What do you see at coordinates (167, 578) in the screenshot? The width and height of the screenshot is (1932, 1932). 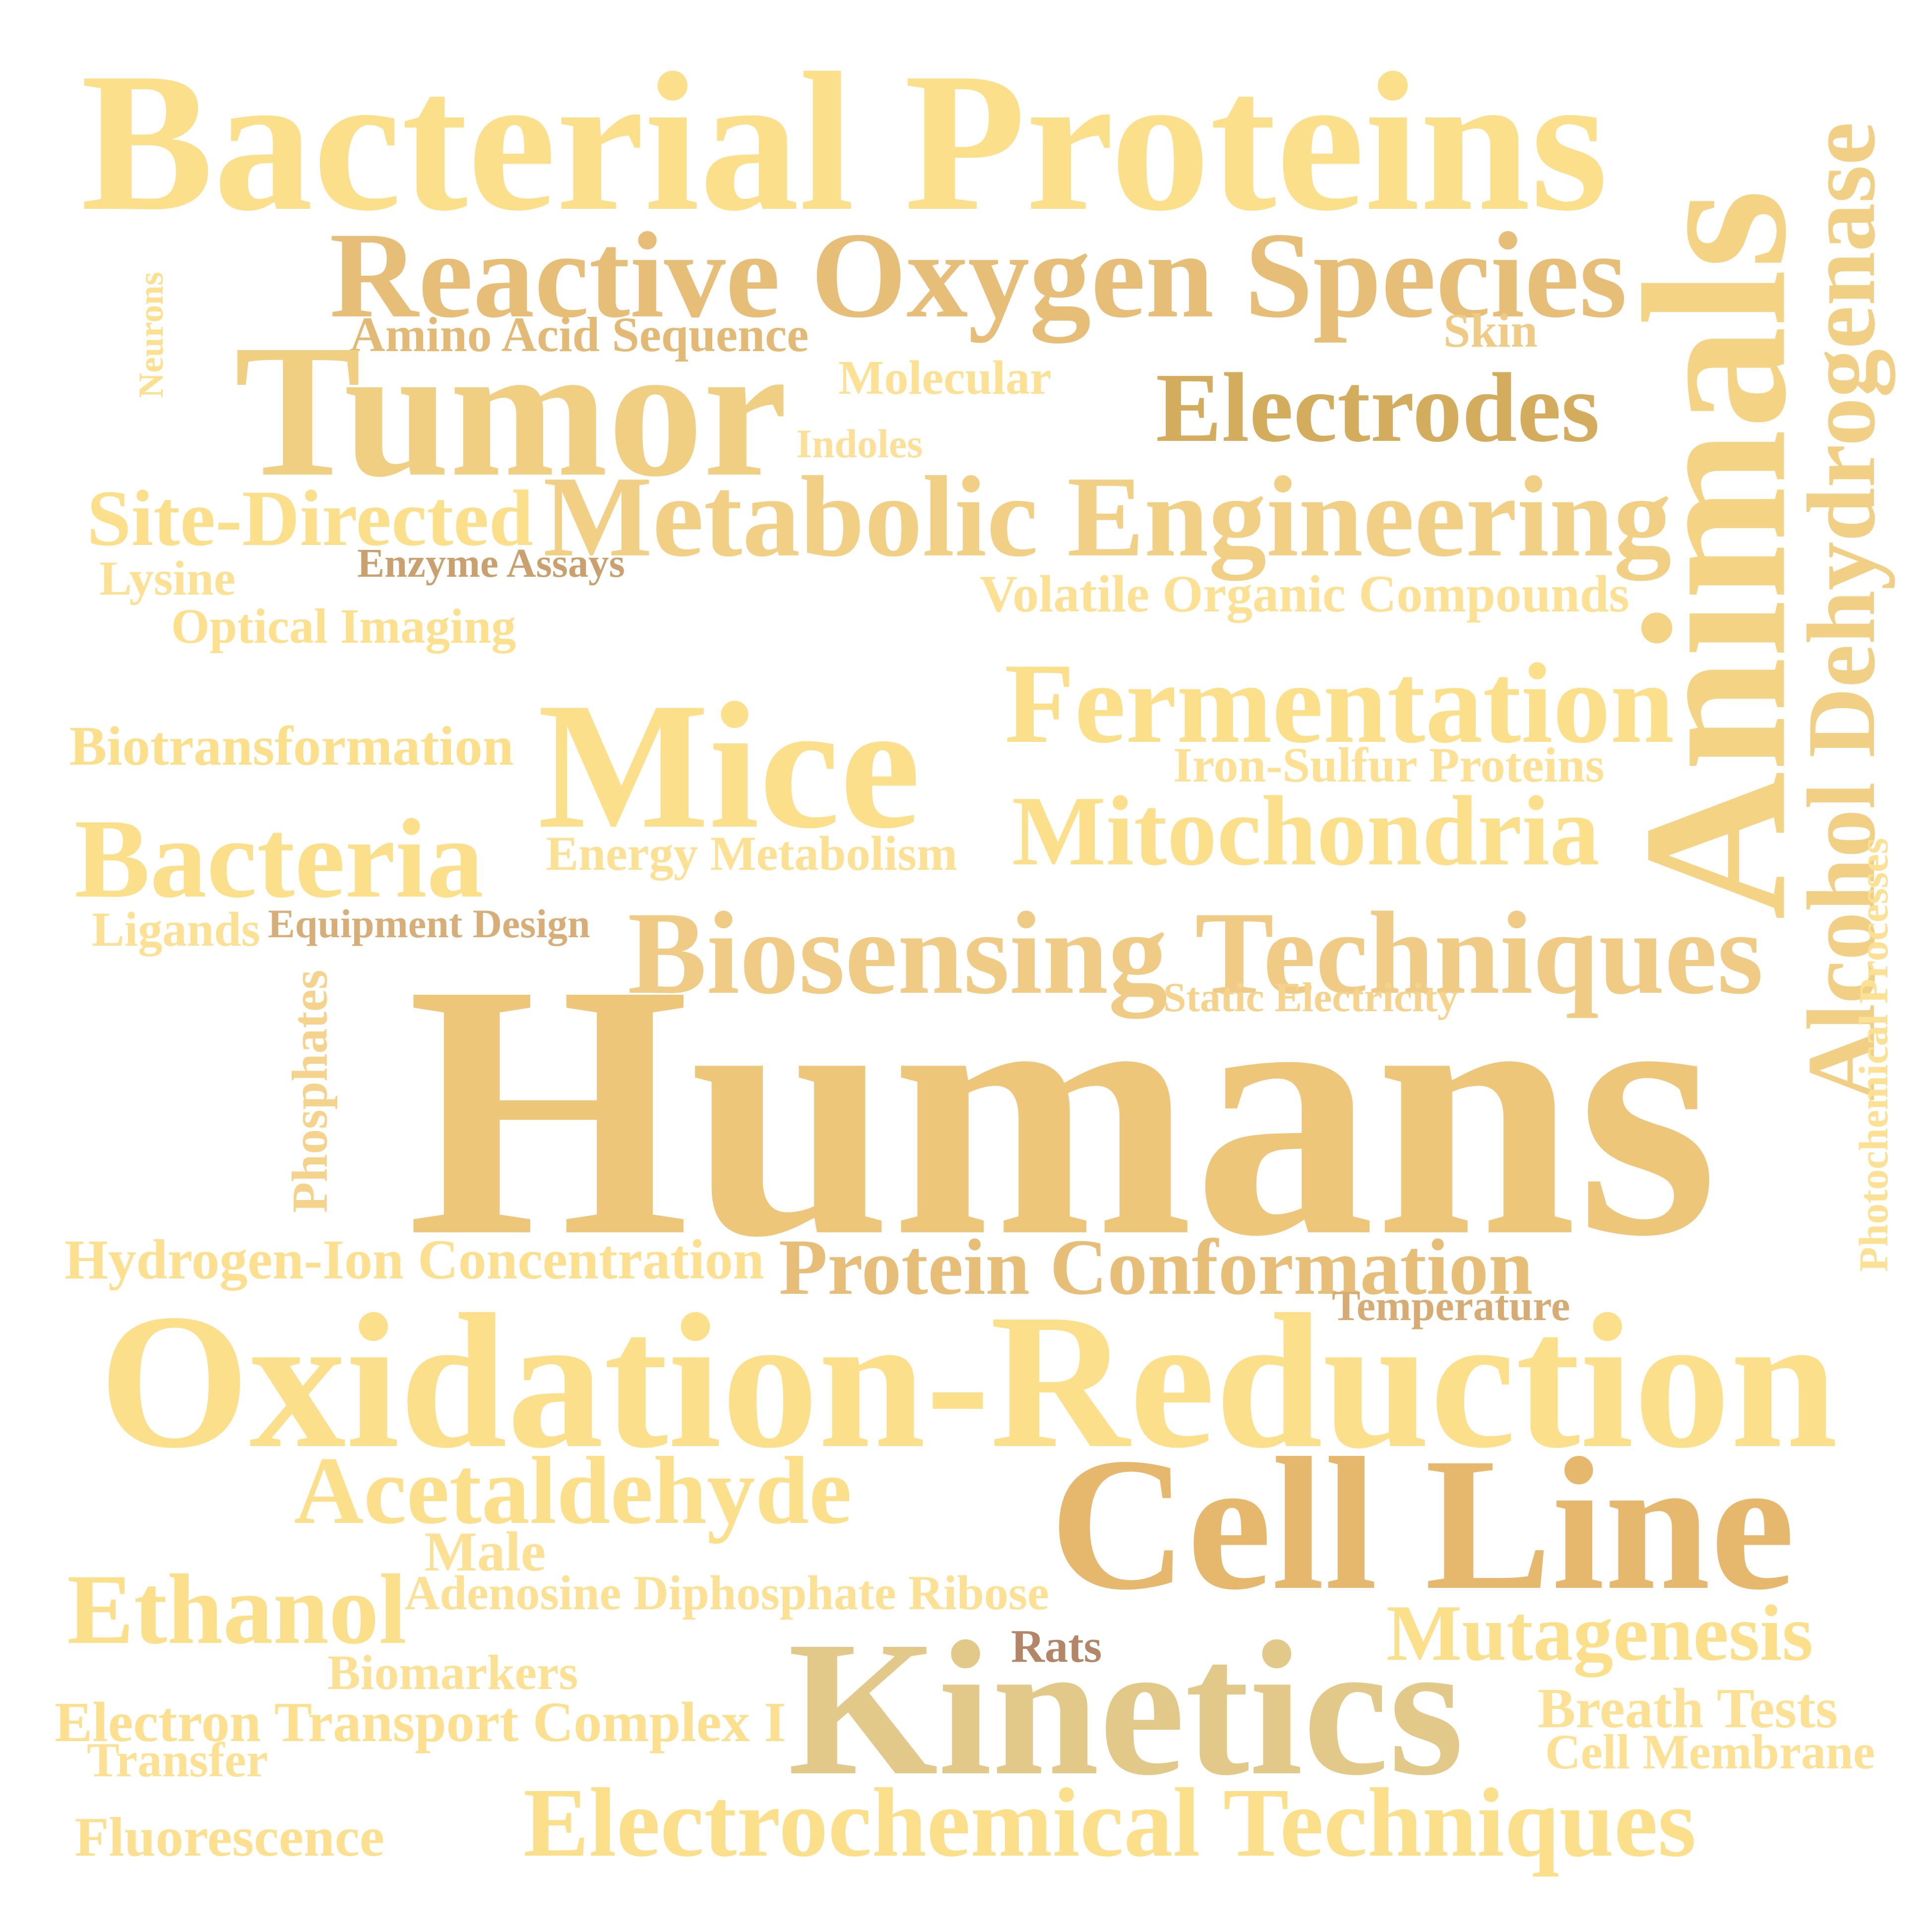 I see `word-lysine: Lysine` at bounding box center [167, 578].